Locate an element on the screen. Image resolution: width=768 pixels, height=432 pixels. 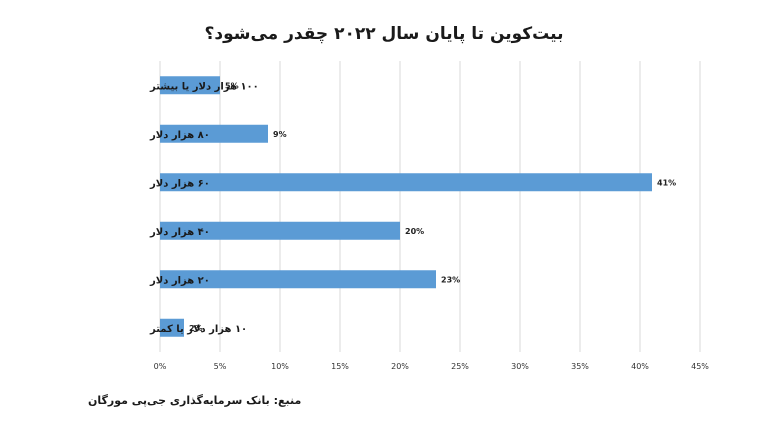
category-label: ۶۰ هزار دلار is located at coordinates (179, 183).